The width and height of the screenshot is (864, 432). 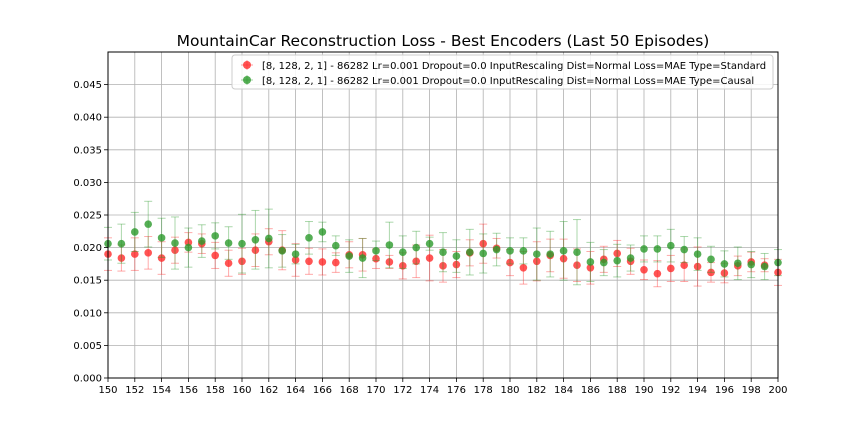 I want to click on x-tick-label: 192, so click(x=670, y=390).